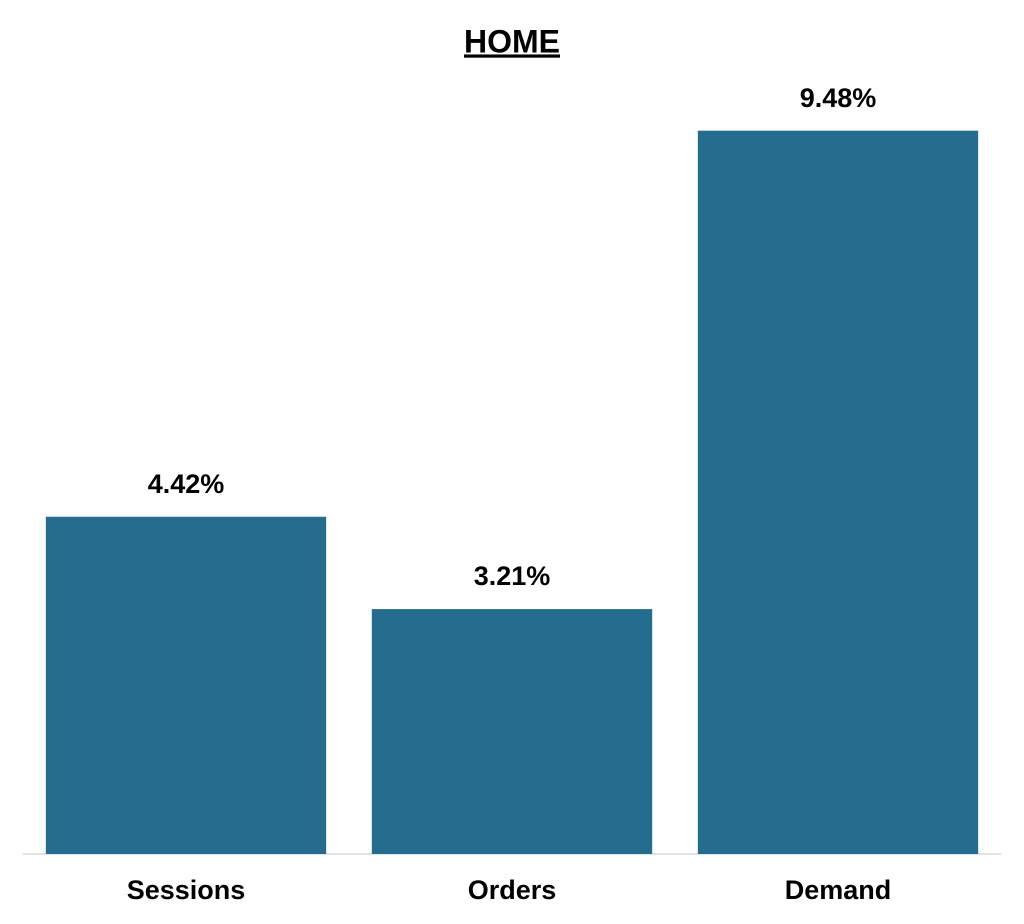  What do you see at coordinates (186, 890) in the screenshot?
I see `x-tick-label: Sessions` at bounding box center [186, 890].